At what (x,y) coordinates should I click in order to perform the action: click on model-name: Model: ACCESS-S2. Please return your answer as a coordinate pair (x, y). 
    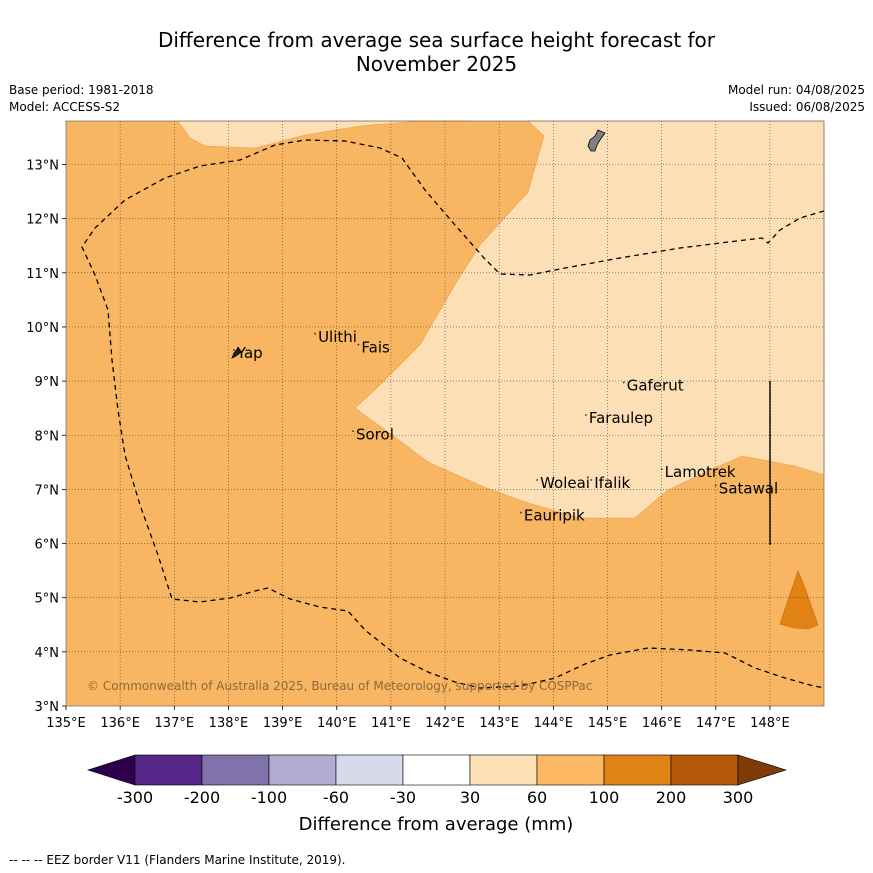
    Looking at the image, I should click on (65, 107).